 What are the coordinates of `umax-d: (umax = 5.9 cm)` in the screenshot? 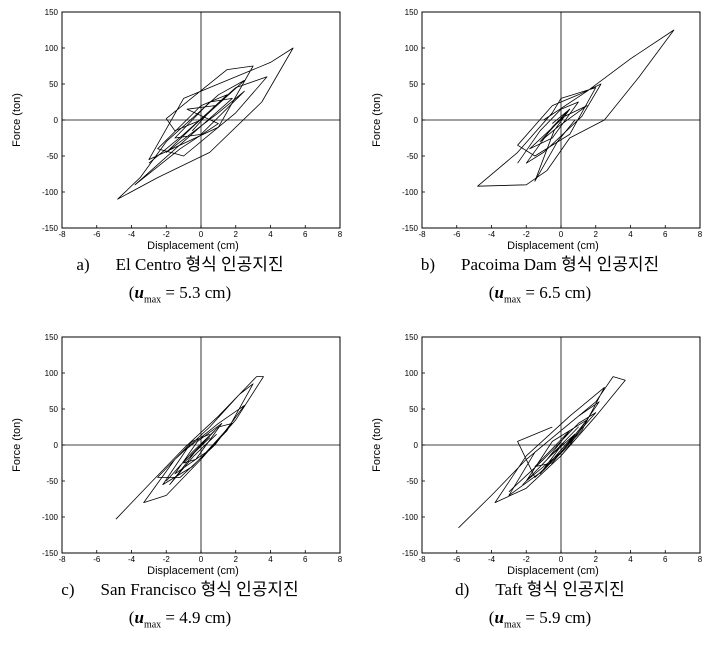 It's located at (540, 619).